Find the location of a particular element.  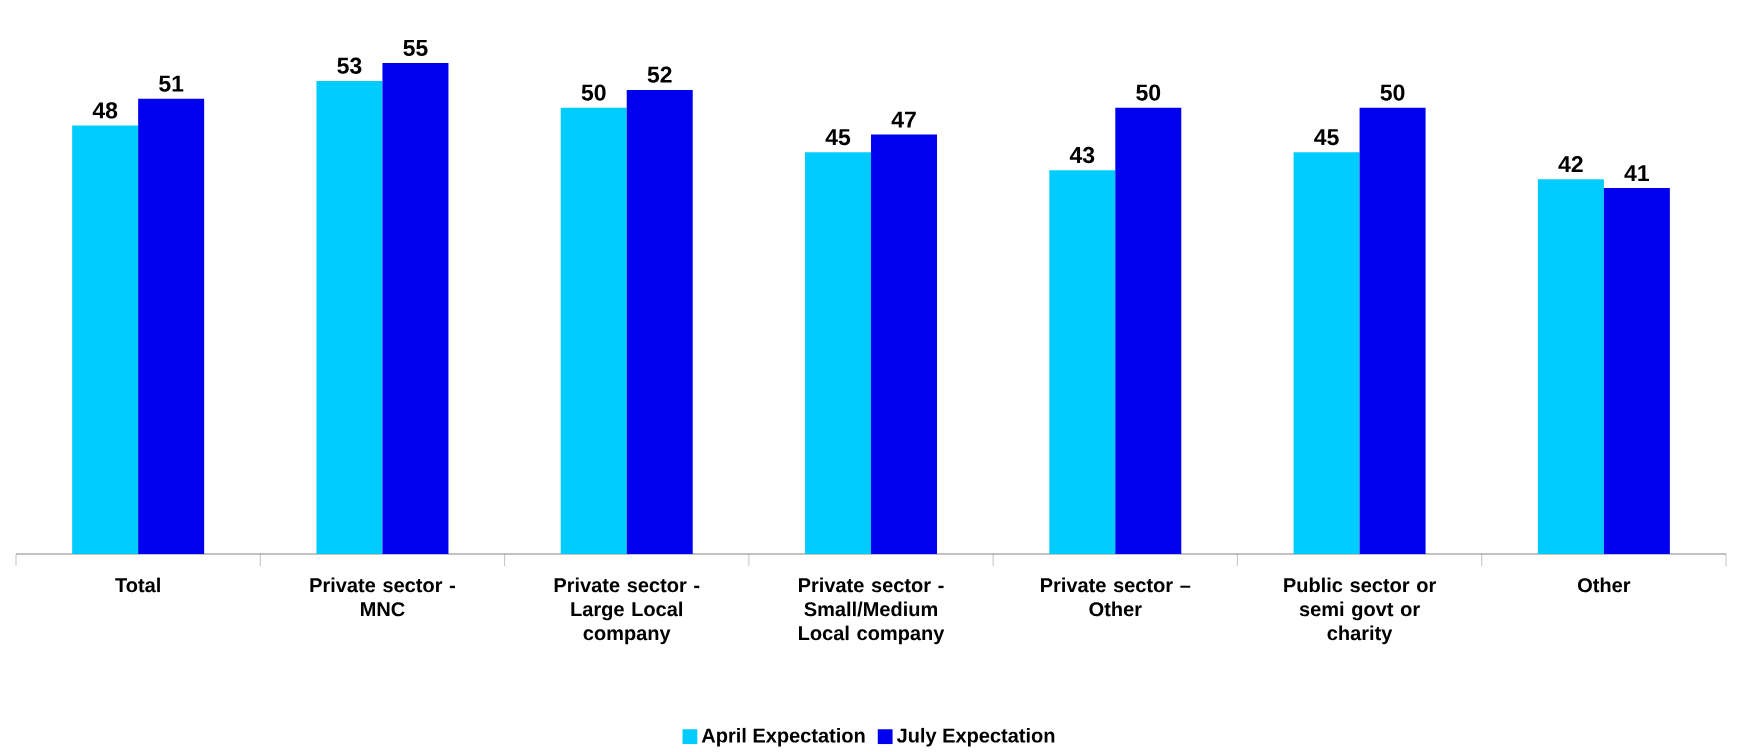

data-label: 43 is located at coordinates (1082, 155).